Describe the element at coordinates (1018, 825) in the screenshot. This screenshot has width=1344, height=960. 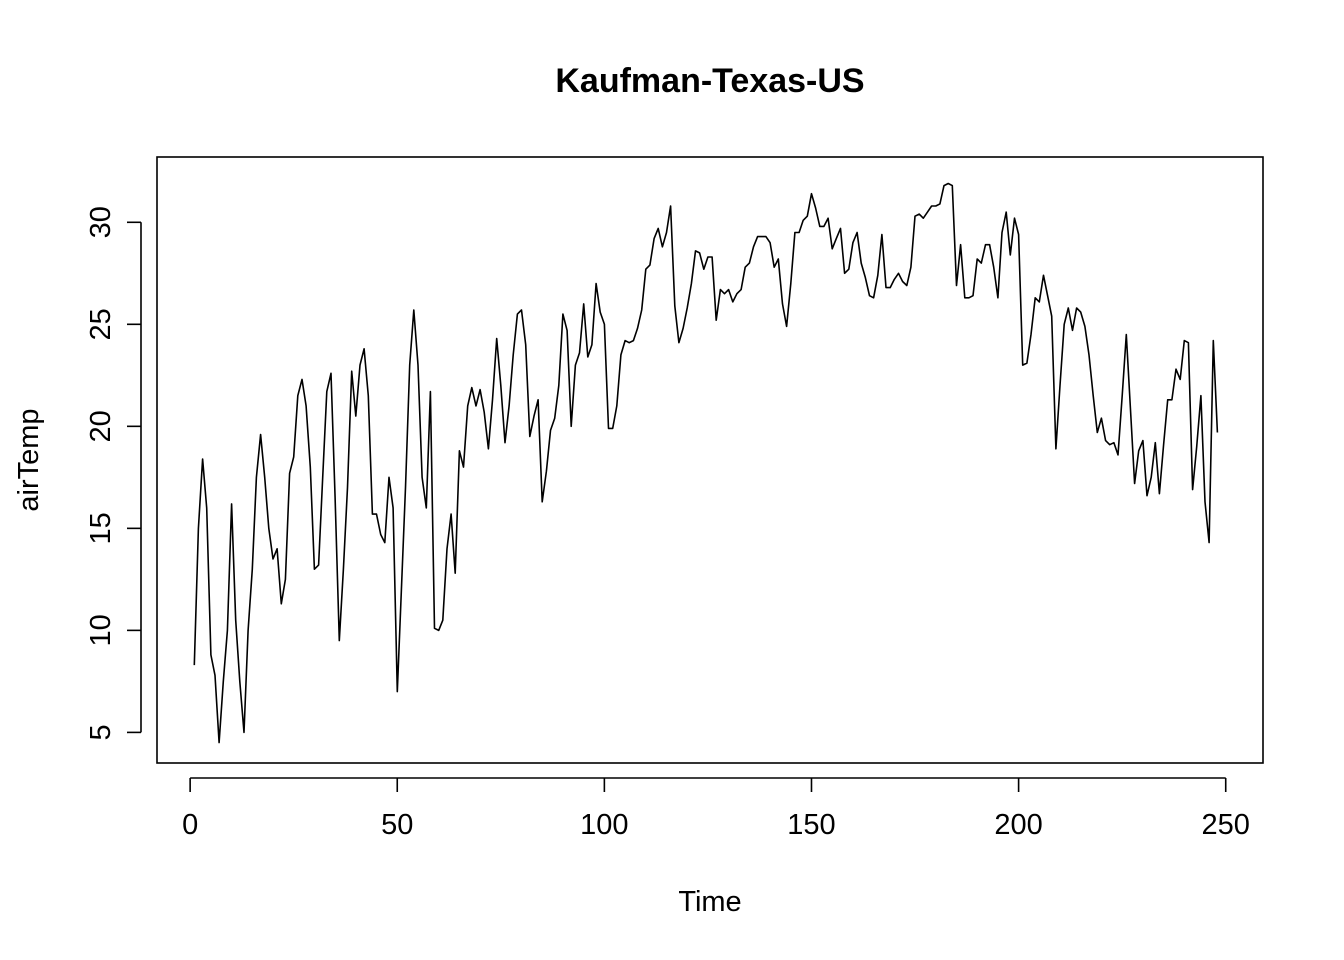
I see `x-tick-label: 200` at that location.